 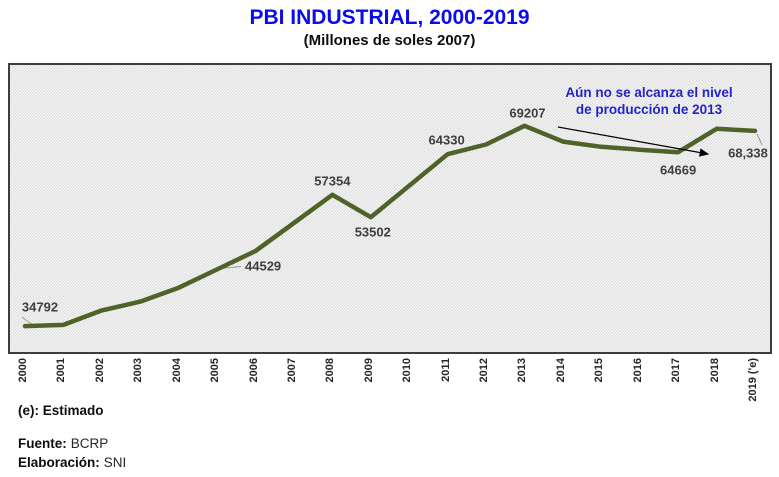 What do you see at coordinates (115, 462) in the screenshot?
I see `elaboration-value: SNI` at bounding box center [115, 462].